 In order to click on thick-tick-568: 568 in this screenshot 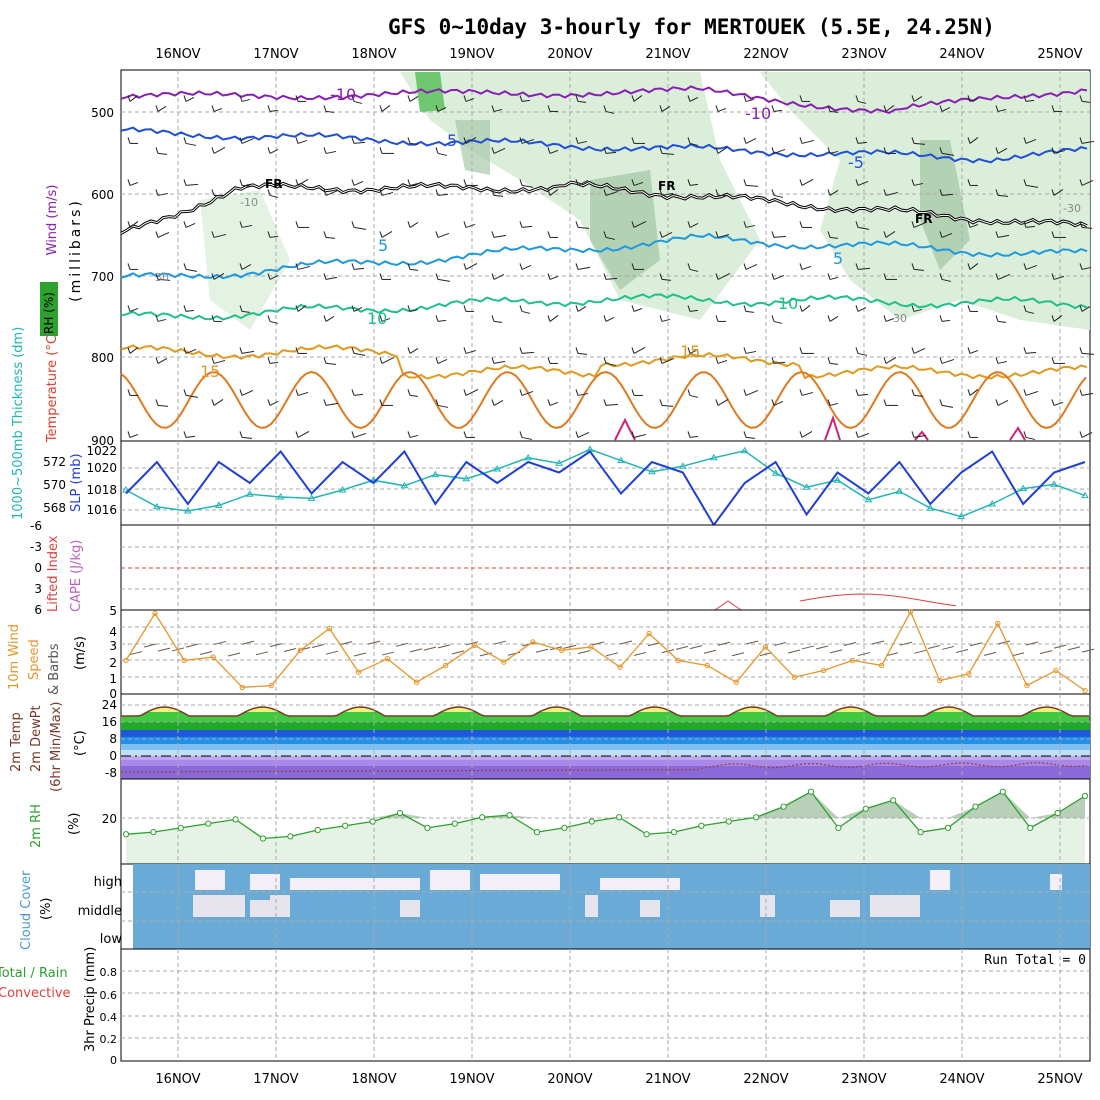, I will do `click(54, 508)`.